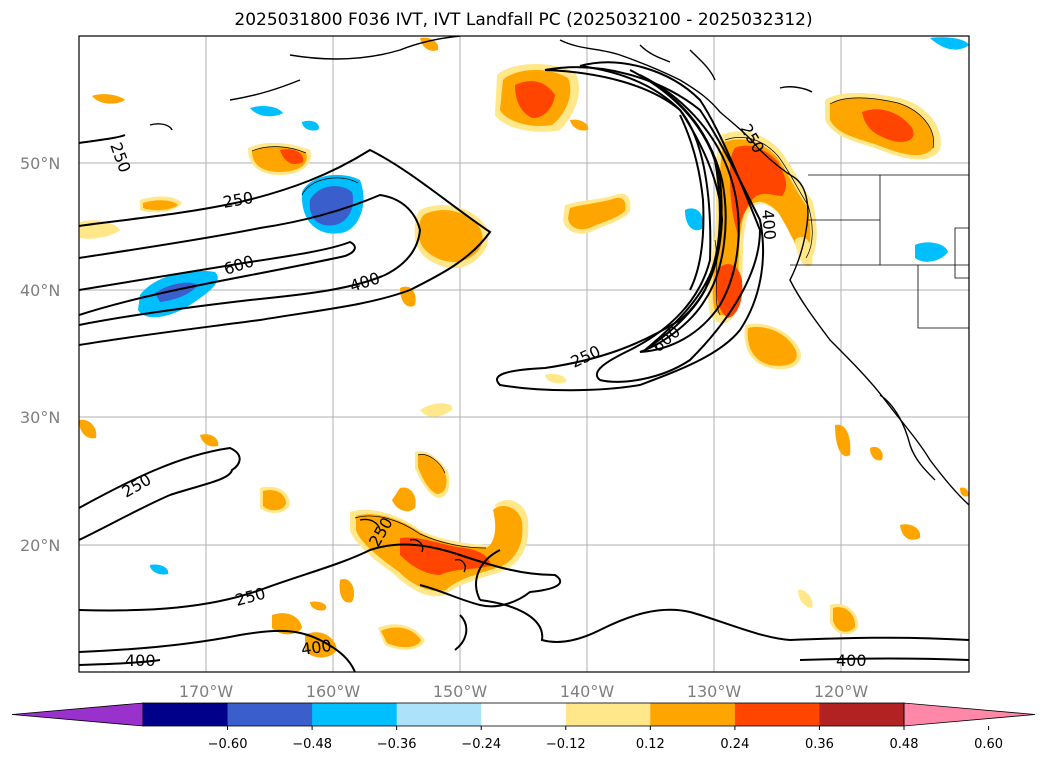 The width and height of the screenshot is (1047, 765). What do you see at coordinates (587, 691) in the screenshot?
I see `lon-label-140w: 140°W` at bounding box center [587, 691].